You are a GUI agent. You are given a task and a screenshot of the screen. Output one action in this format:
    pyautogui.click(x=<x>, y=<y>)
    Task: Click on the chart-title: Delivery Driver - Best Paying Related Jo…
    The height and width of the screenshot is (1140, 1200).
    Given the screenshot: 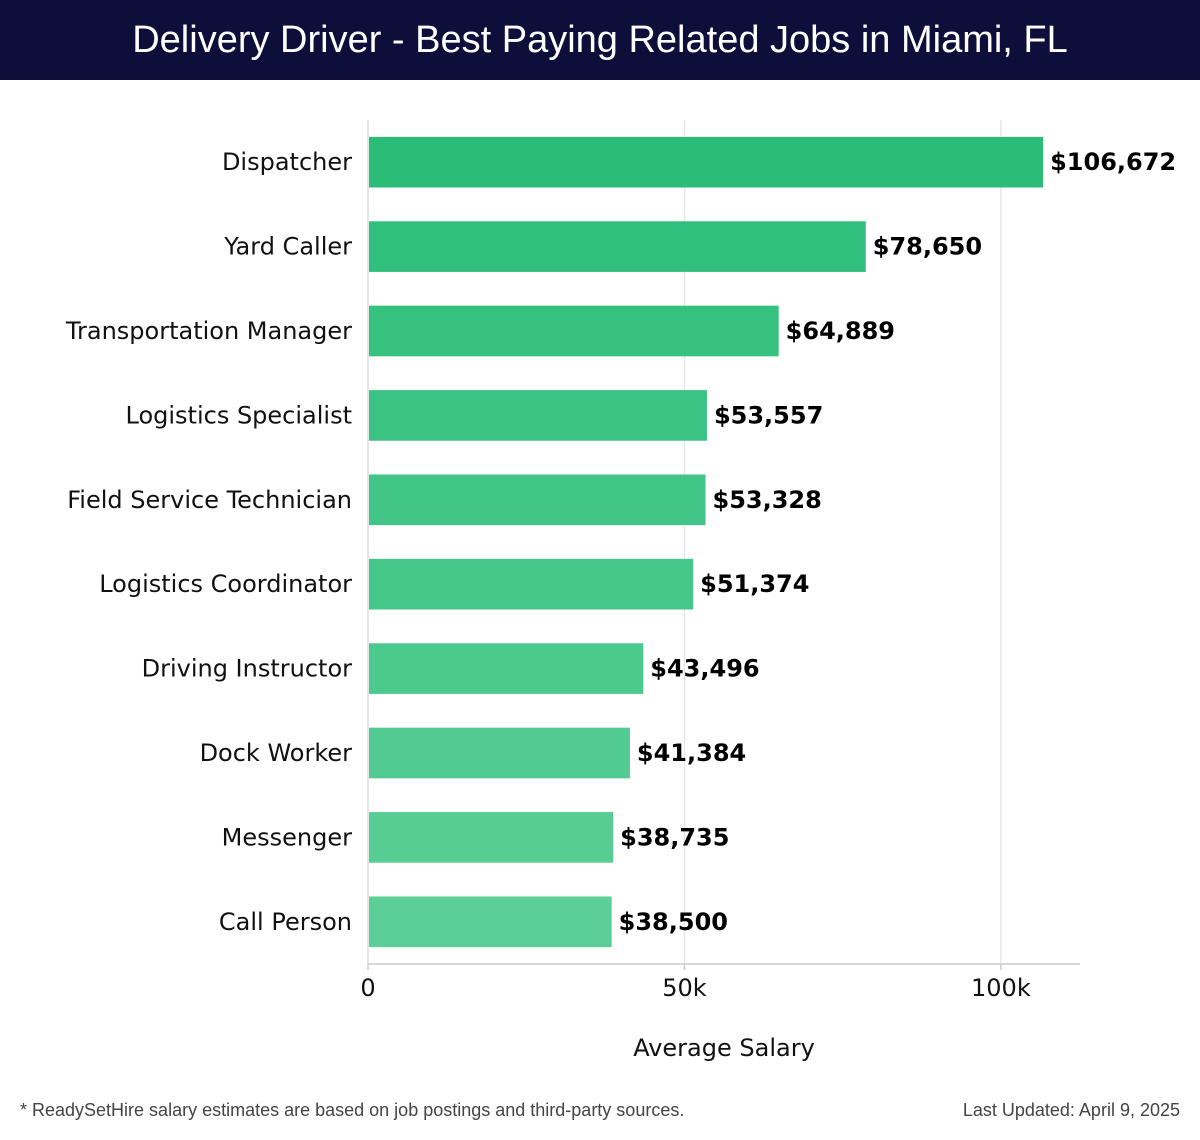 What is the action you would take?
    pyautogui.click(x=600, y=39)
    